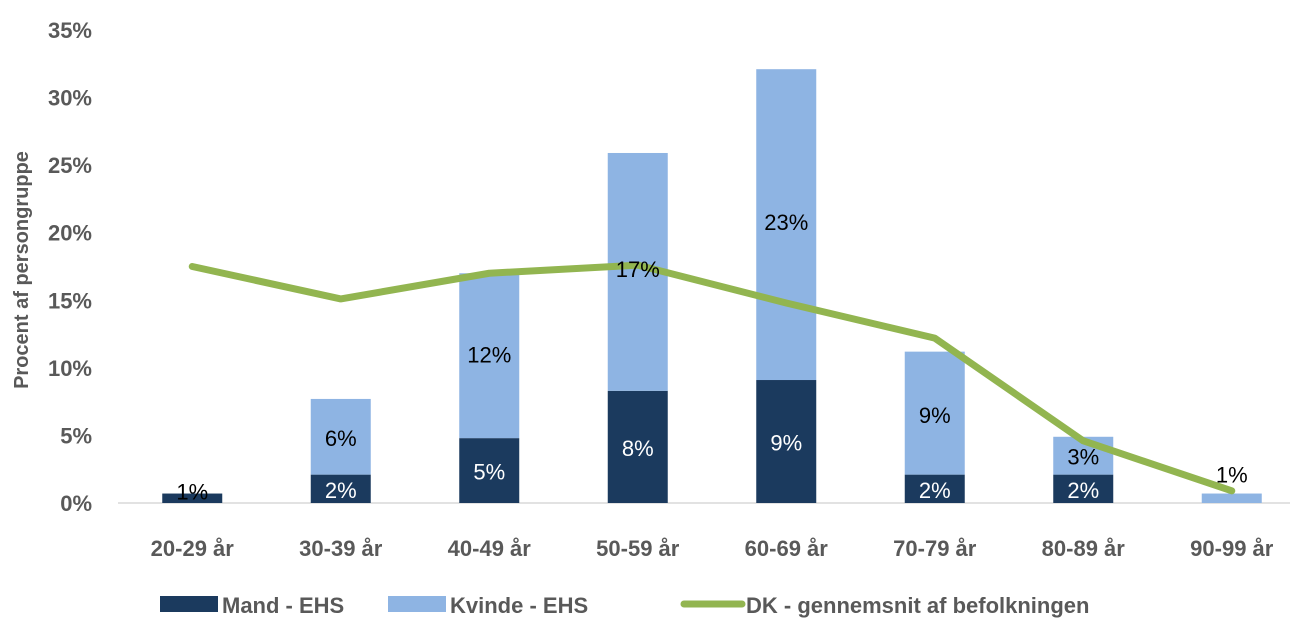  What do you see at coordinates (76, 435) in the screenshot?
I see `y-tick-label: 5%` at bounding box center [76, 435].